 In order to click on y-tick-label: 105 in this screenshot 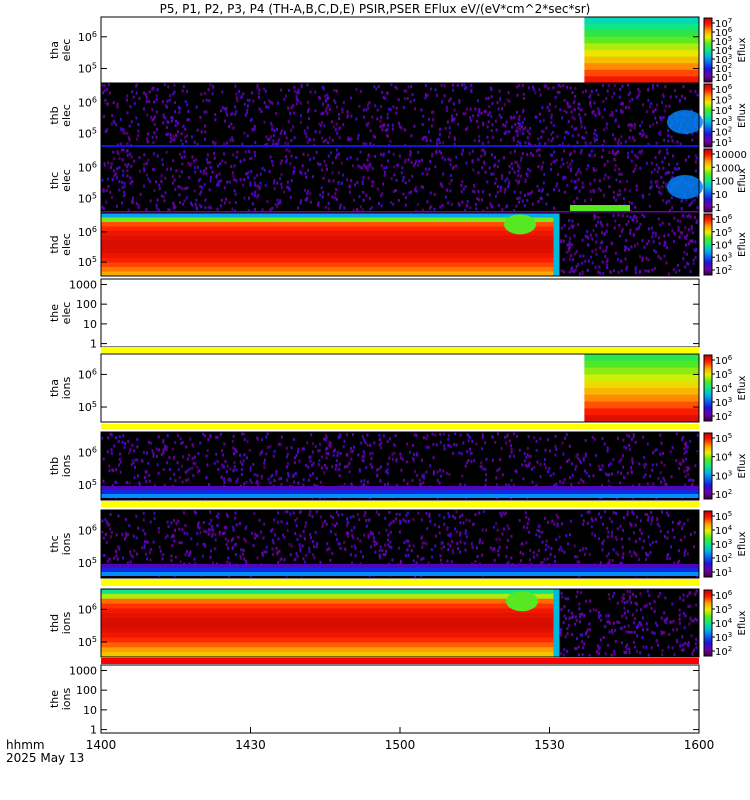, I will do `click(87, 68)`.